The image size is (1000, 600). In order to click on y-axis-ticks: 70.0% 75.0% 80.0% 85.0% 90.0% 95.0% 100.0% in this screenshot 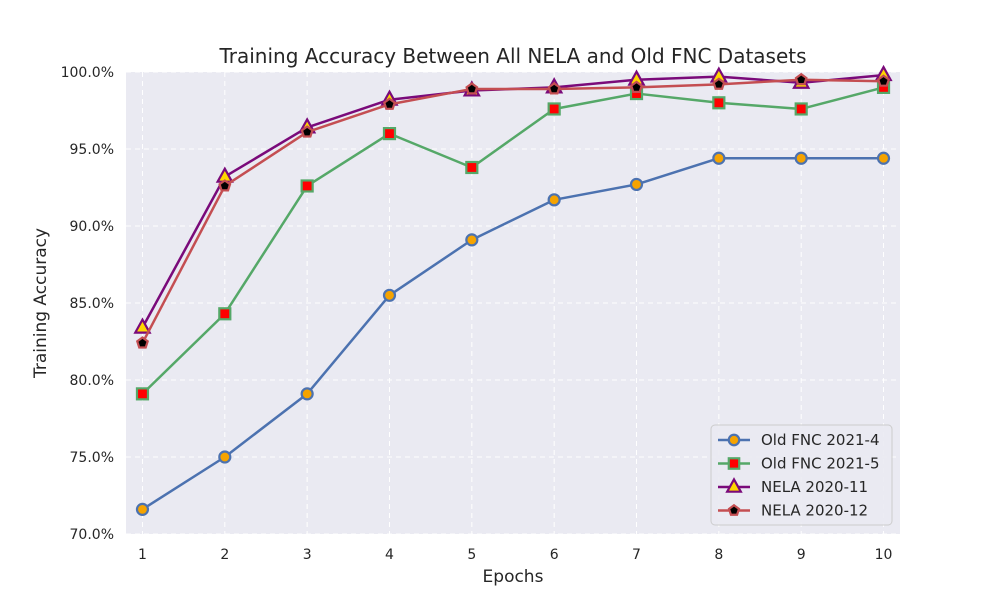, I will do `click(87, 304)`.